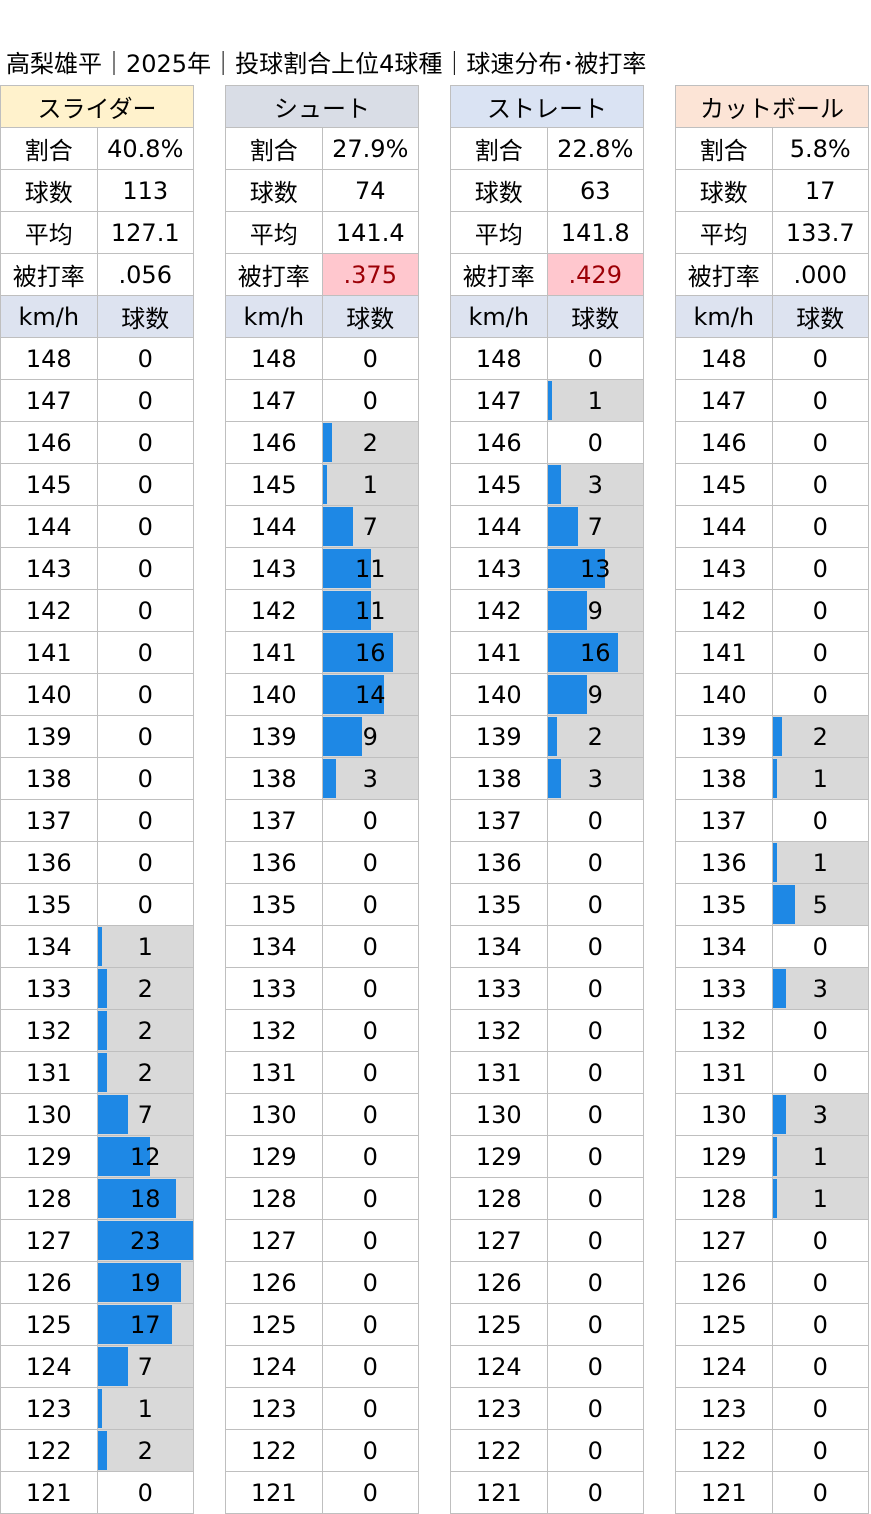 This screenshot has height=1514, width=871. I want to click on speed-row: 135 0, so click(547, 904).